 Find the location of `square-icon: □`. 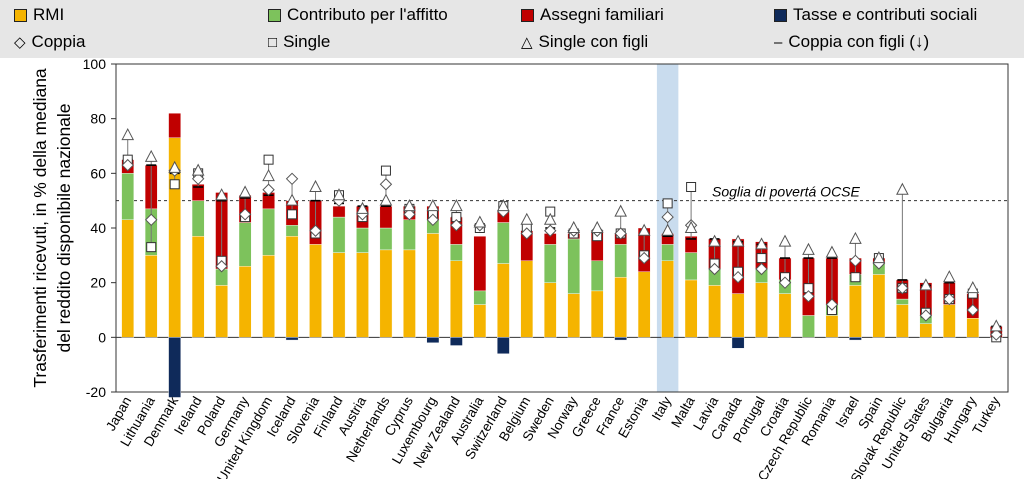

square-icon: □ is located at coordinates (273, 42).